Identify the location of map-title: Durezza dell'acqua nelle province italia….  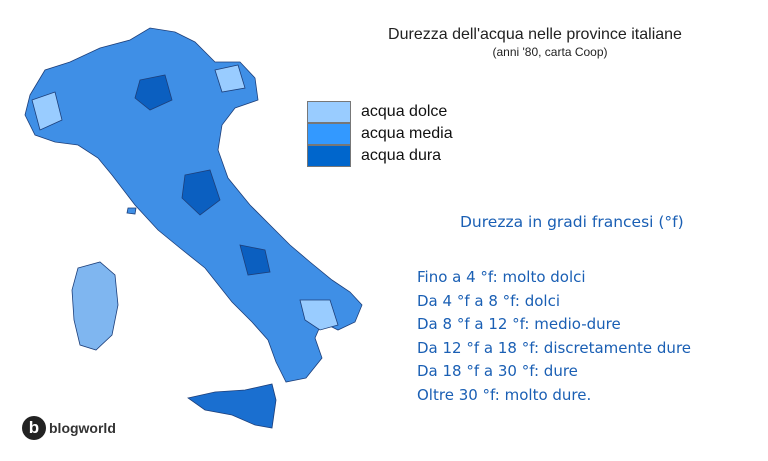
(535, 34).